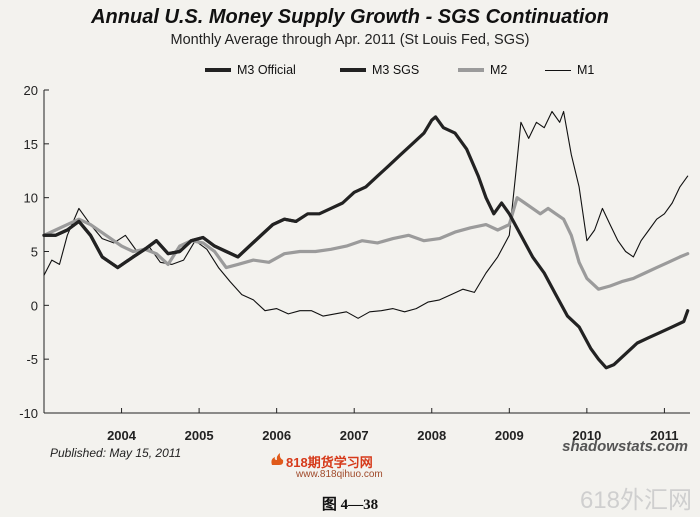 The width and height of the screenshot is (700, 517). Describe the element at coordinates (31, 144) in the screenshot. I see `y-tick-label: 15` at that location.